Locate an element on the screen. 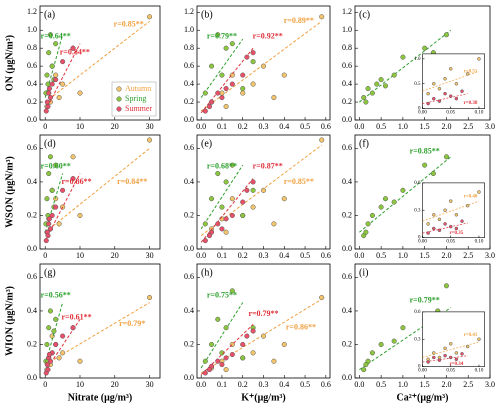 This screenshot has height=410, width=500. x-tick-label: 1.5 is located at coordinates (425, 255).